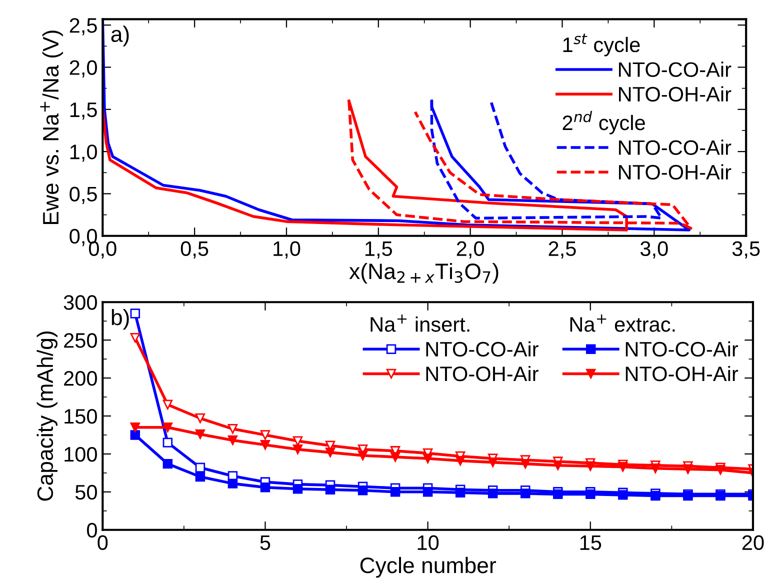 The image size is (766, 581). What do you see at coordinates (470, 250) in the screenshot?
I see `x-tick-label: 2,0` at bounding box center [470, 250].